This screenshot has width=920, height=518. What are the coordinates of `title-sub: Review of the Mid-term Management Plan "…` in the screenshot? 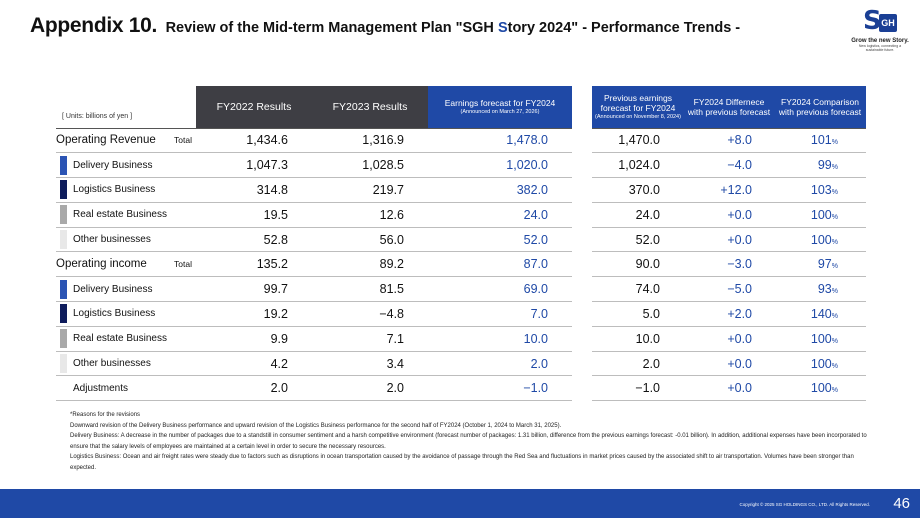 It's located at (453, 28).